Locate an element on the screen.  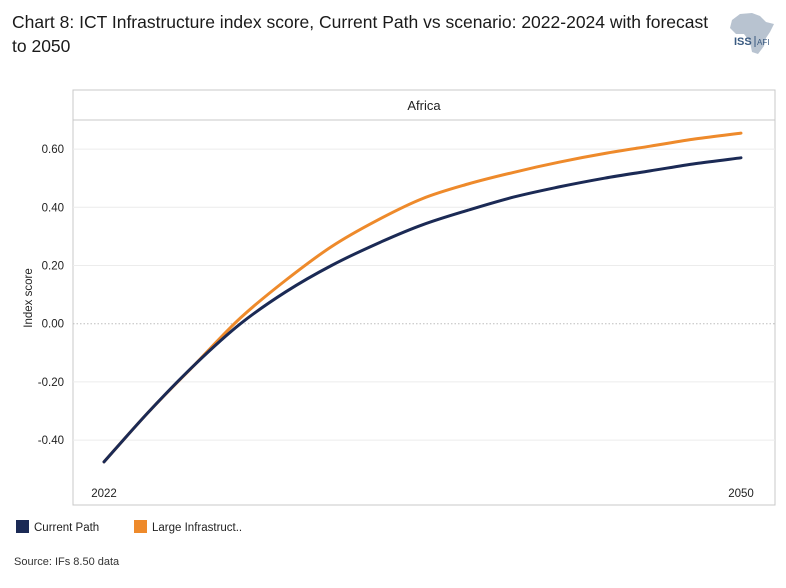
legend-label-current-path: Current Path is located at coordinates (67, 528).